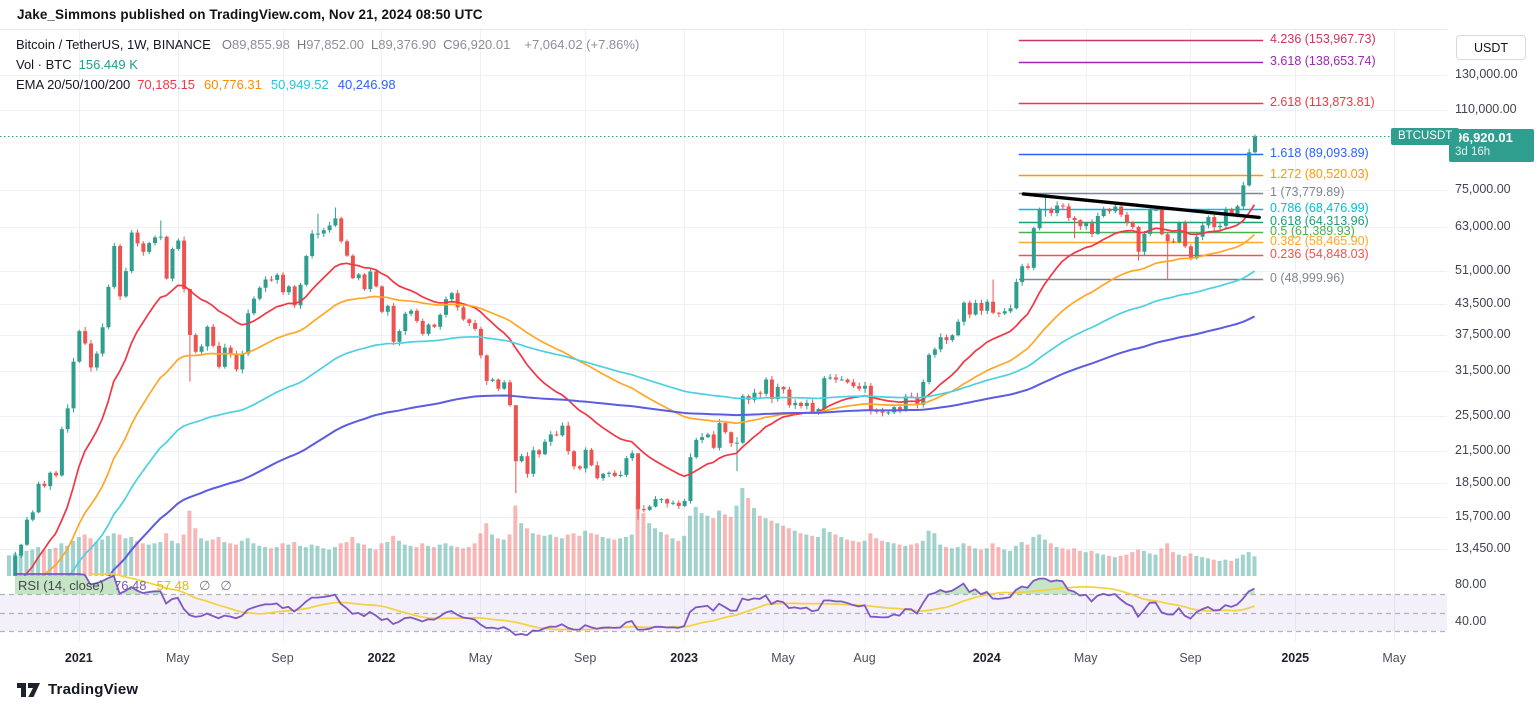 This screenshot has width=1536, height=709. Describe the element at coordinates (477, 44) in the screenshot. I see `ohlc-c: C96,920.01` at that location.